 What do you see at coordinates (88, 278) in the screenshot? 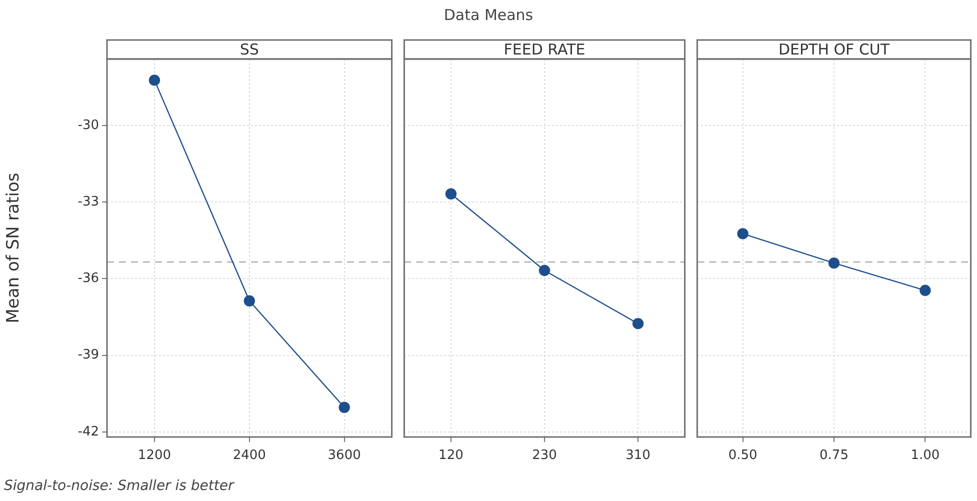
I see `y-tick-label: -36` at bounding box center [88, 278].